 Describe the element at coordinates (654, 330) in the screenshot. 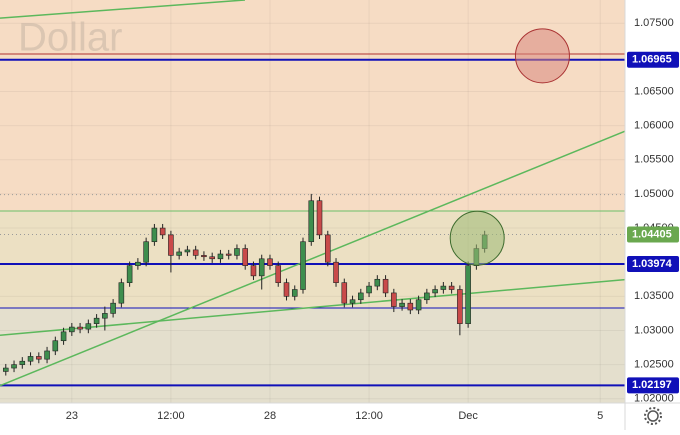

I see `y-tick-label: 1.03000` at that location.